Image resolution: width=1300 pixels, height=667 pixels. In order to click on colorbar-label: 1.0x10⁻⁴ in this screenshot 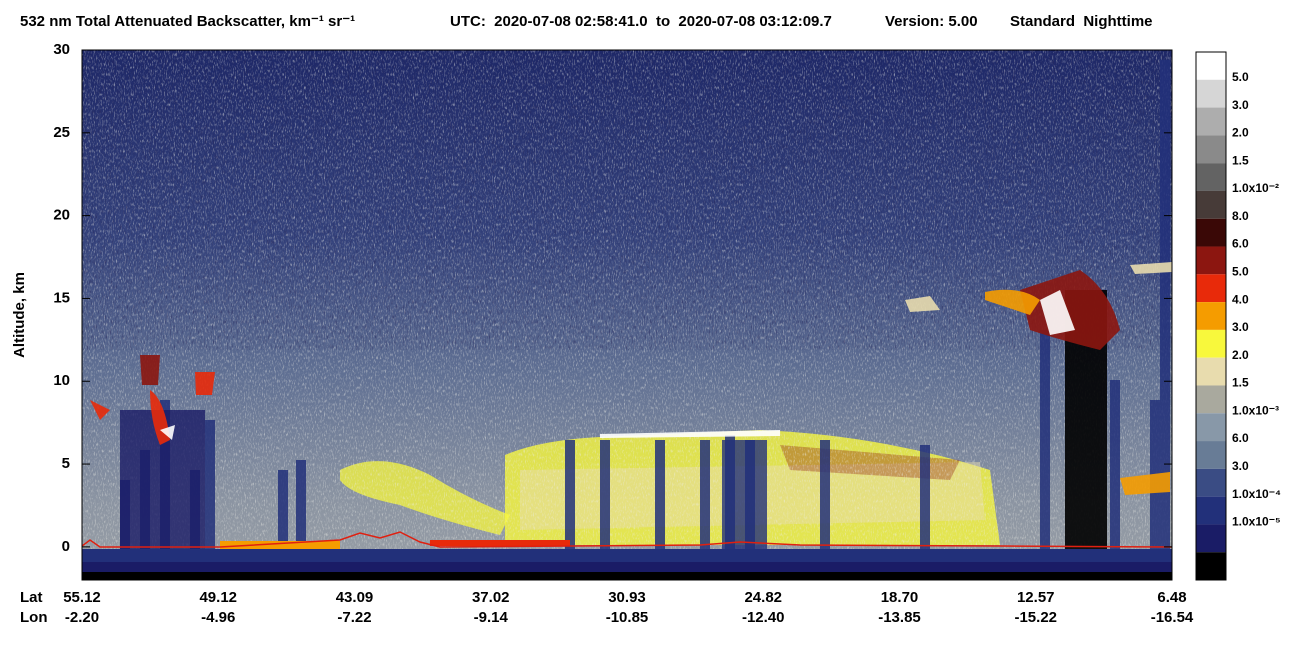, I will do `click(1256, 494)`.